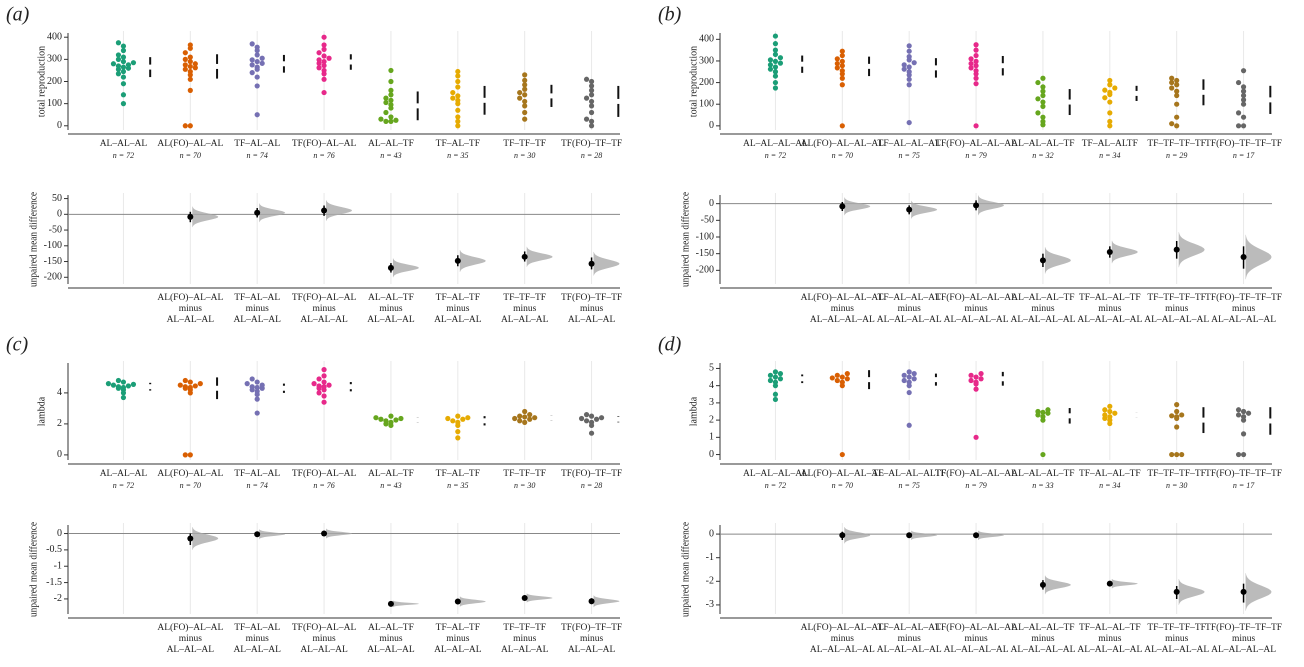 Image resolution: width=1304 pixels, height=667 pixels. I want to click on x-tick-label: AL–AL–TF, so click(391, 144).